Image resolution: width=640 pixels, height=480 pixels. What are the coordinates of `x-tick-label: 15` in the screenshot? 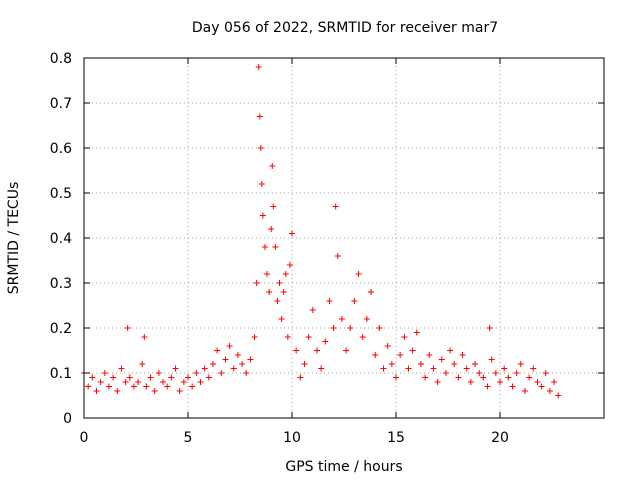 It's located at (396, 438).